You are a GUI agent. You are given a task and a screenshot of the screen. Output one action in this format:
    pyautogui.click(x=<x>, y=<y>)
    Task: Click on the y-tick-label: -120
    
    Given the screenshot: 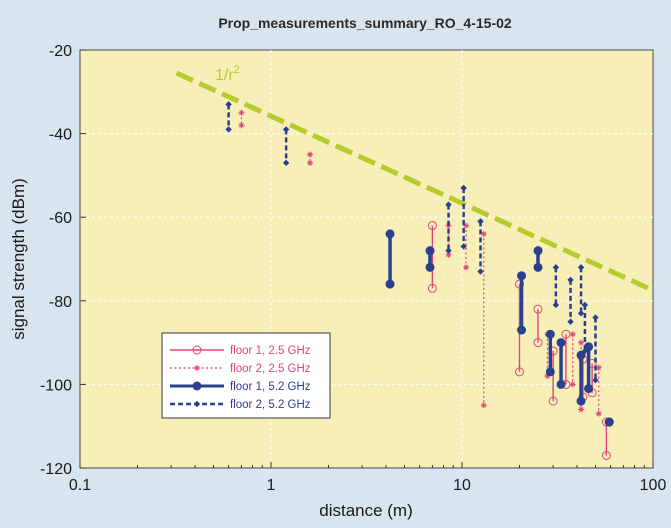 What is the action you would take?
    pyautogui.click(x=56, y=469)
    